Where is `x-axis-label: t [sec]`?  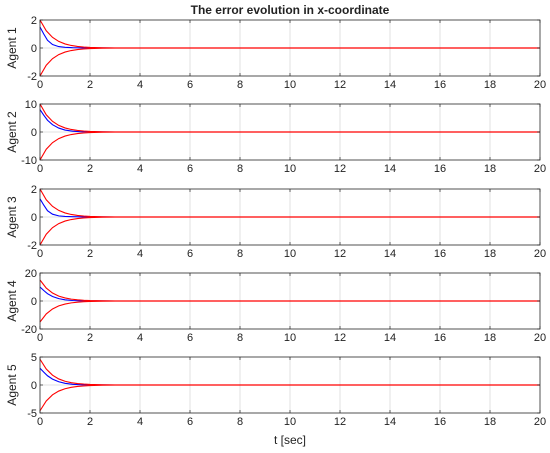
x-axis-label: t [sec] is located at coordinates (290, 440).